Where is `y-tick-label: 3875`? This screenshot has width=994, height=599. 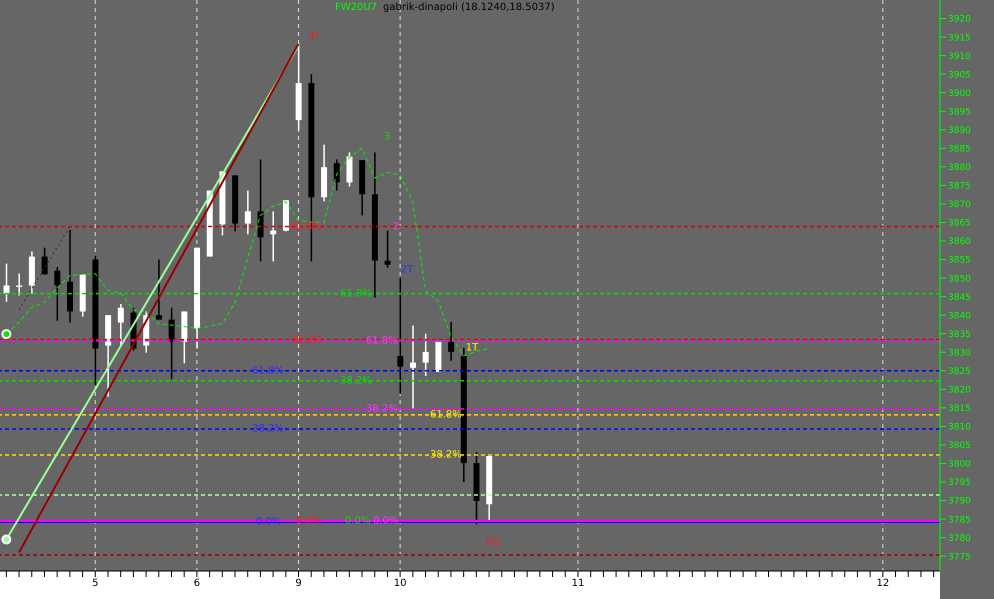 y-tick-label: 3875 is located at coordinates (959, 187).